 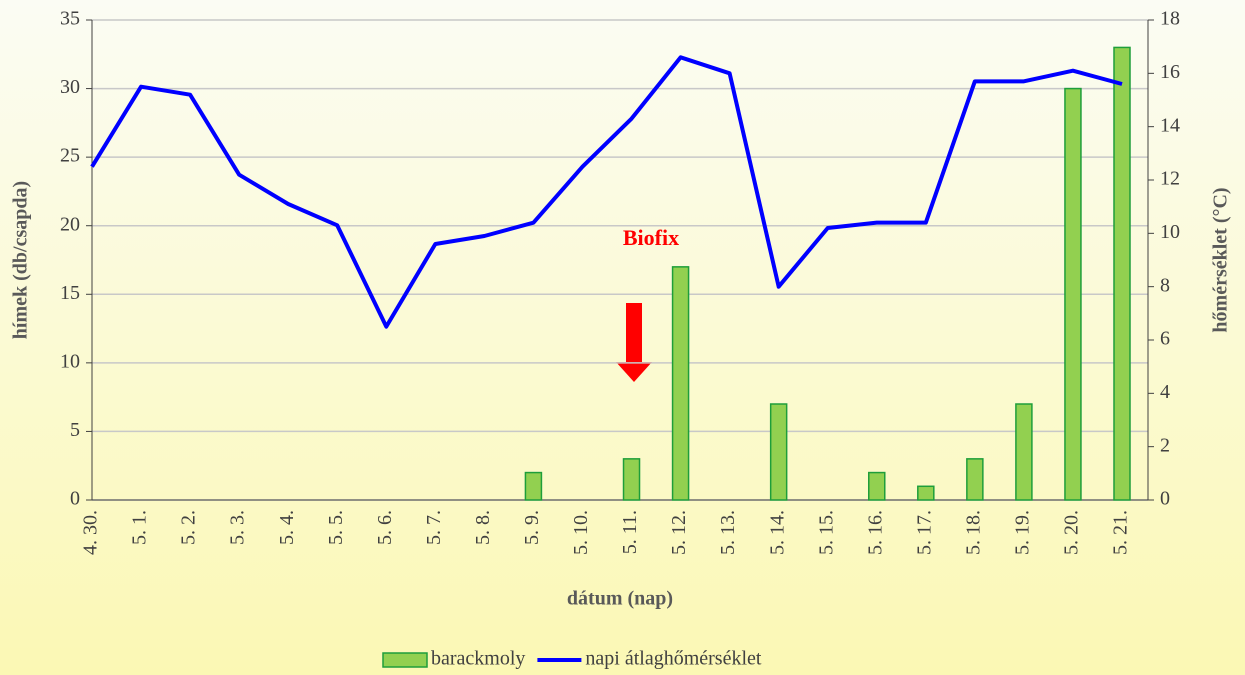 What do you see at coordinates (1022, 532) in the screenshot?
I see `x-tick-label: 5. 19.` at bounding box center [1022, 532].